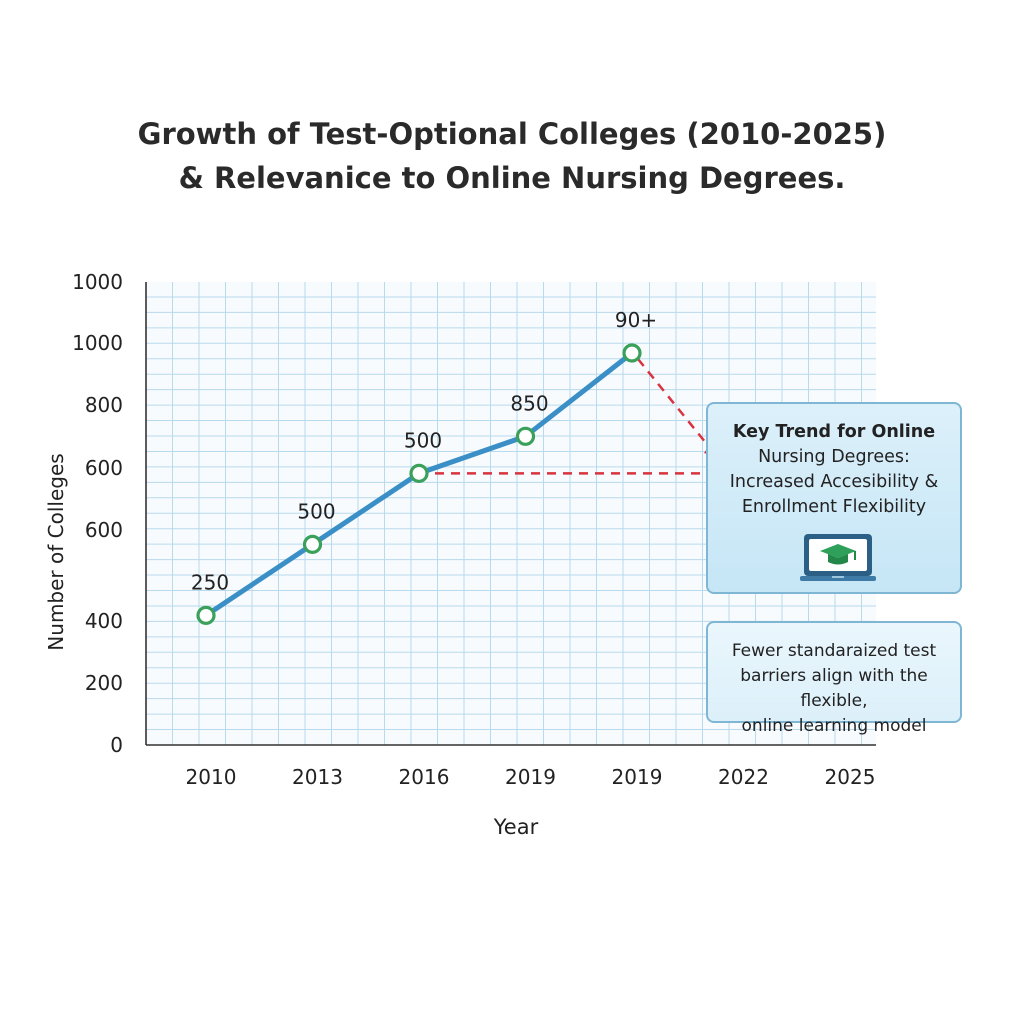 Image resolution: width=1024 pixels, height=1024 pixels. I want to click on x-axis-label: Year, so click(516, 827).